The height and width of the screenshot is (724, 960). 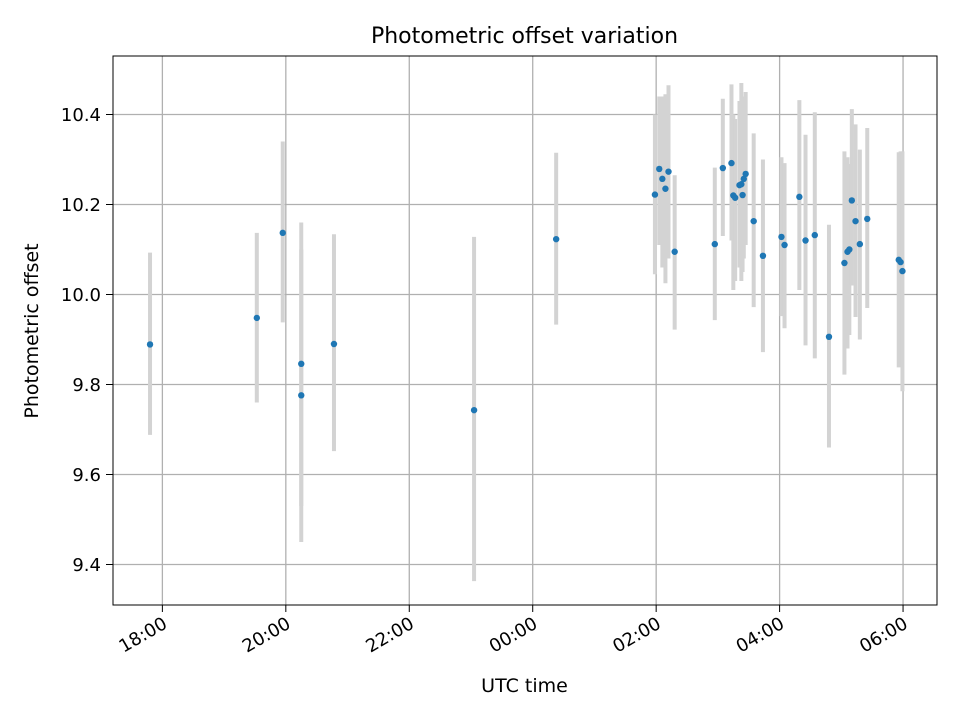 I want to click on y-axis-label: Photometric offset, so click(x=32, y=330).